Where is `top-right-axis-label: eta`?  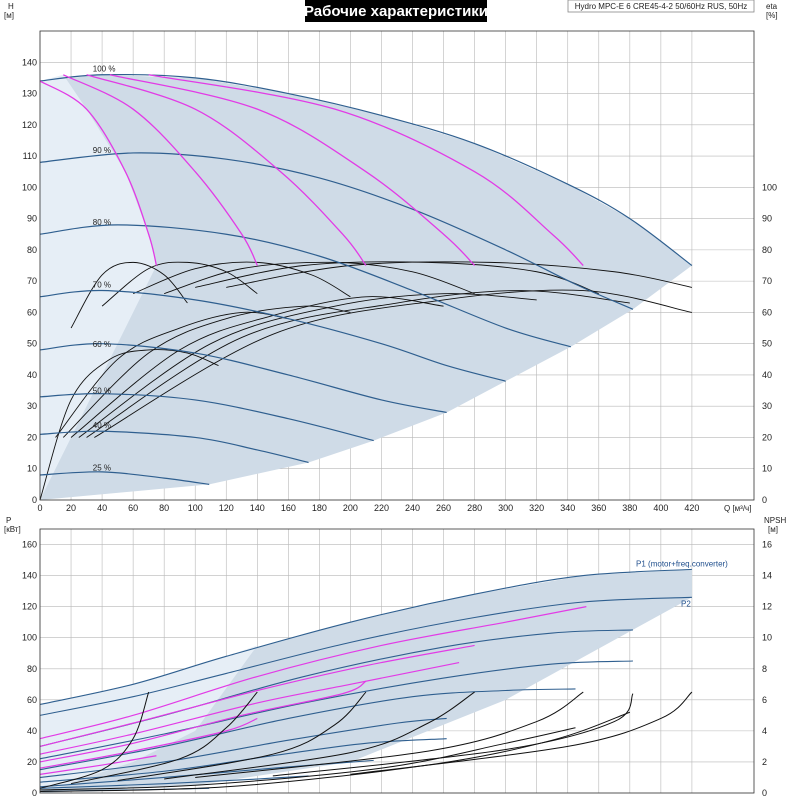 top-right-axis-label: eta is located at coordinates (772, 6).